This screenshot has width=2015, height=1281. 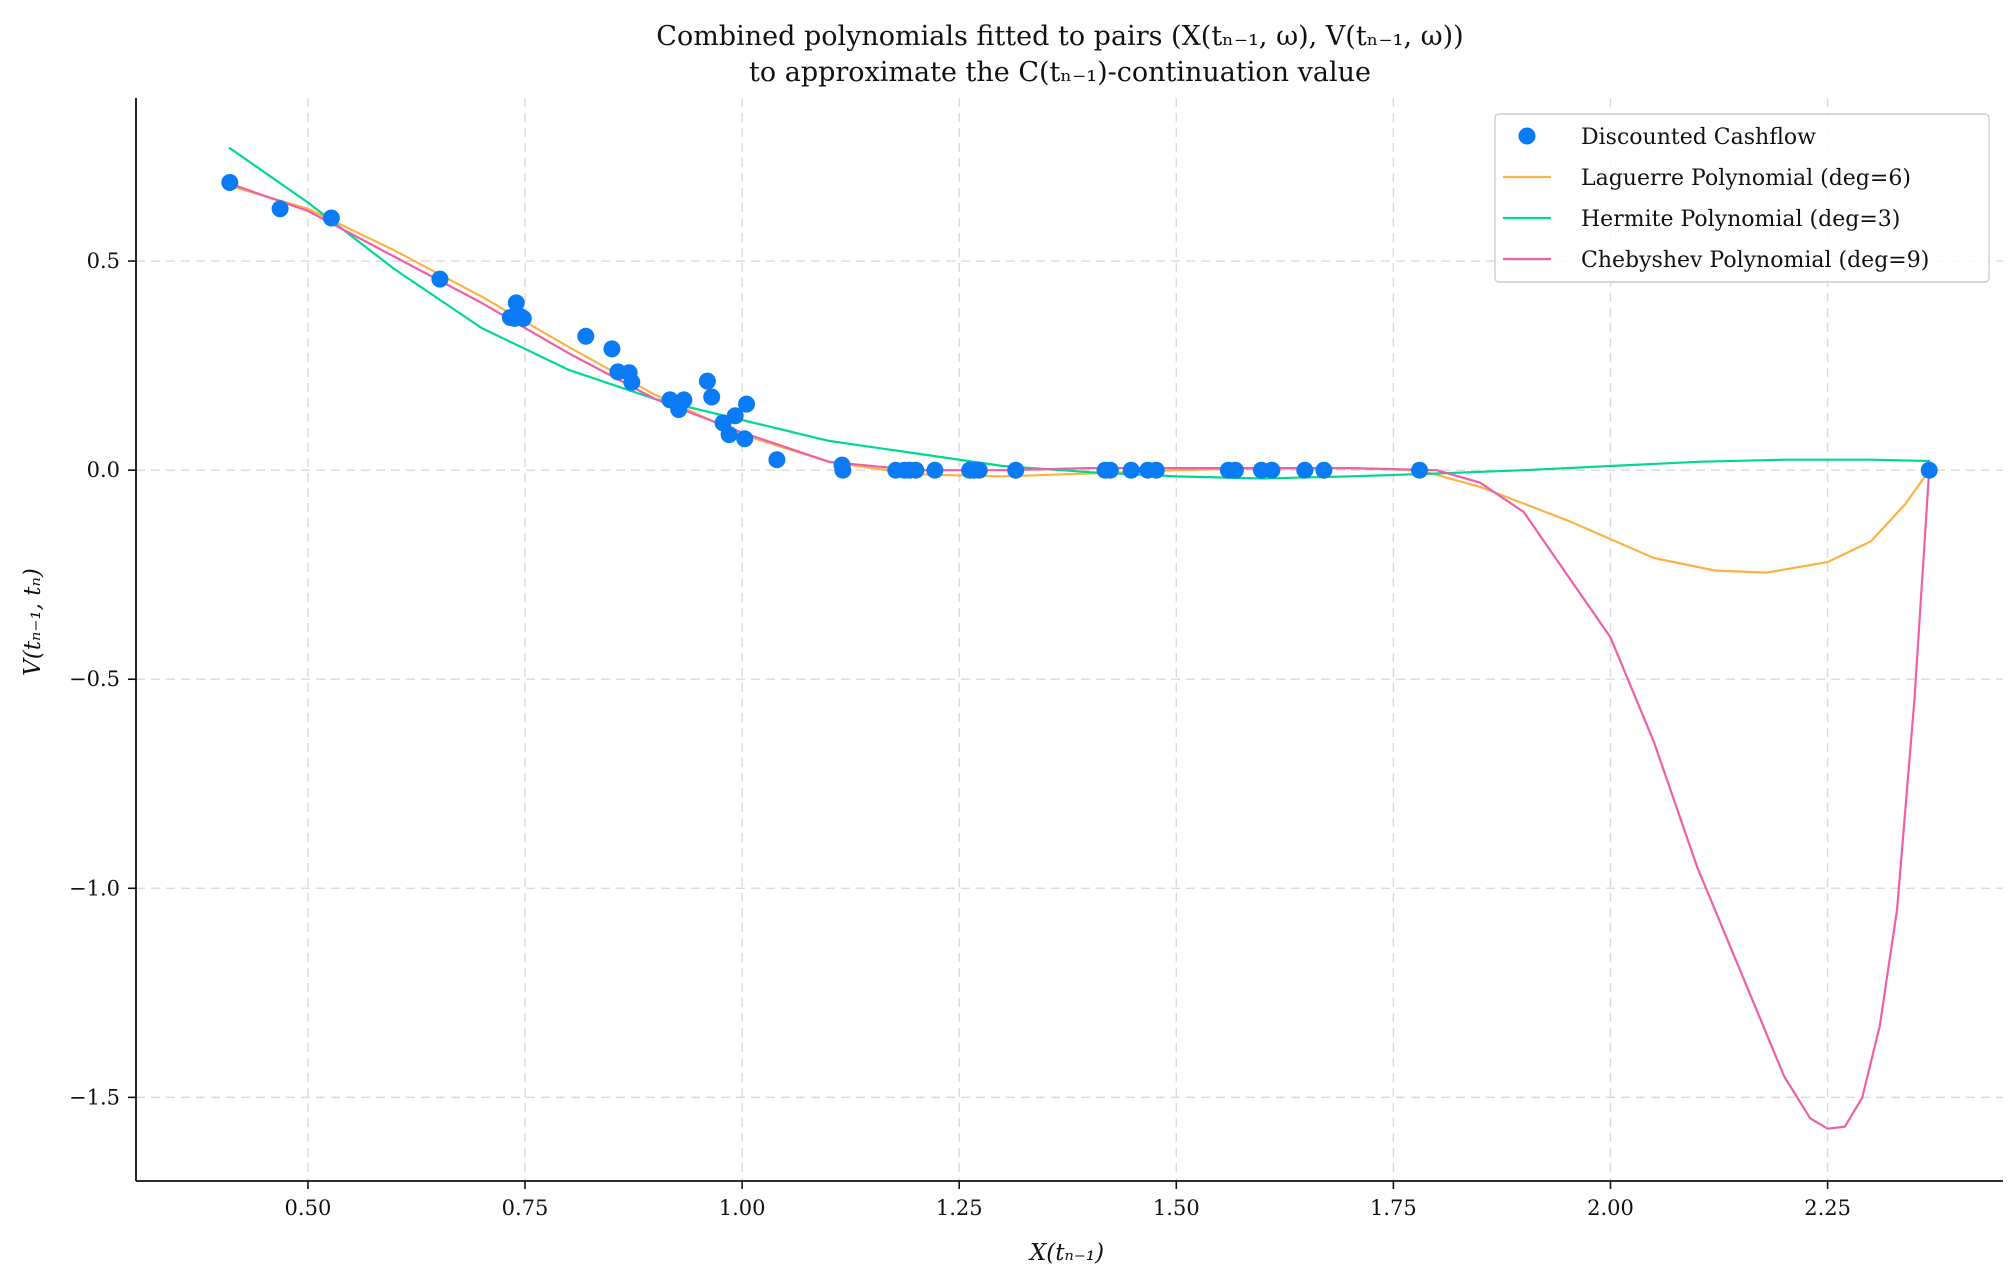 I want to click on y-tick-label: −1.0, so click(x=94, y=888).